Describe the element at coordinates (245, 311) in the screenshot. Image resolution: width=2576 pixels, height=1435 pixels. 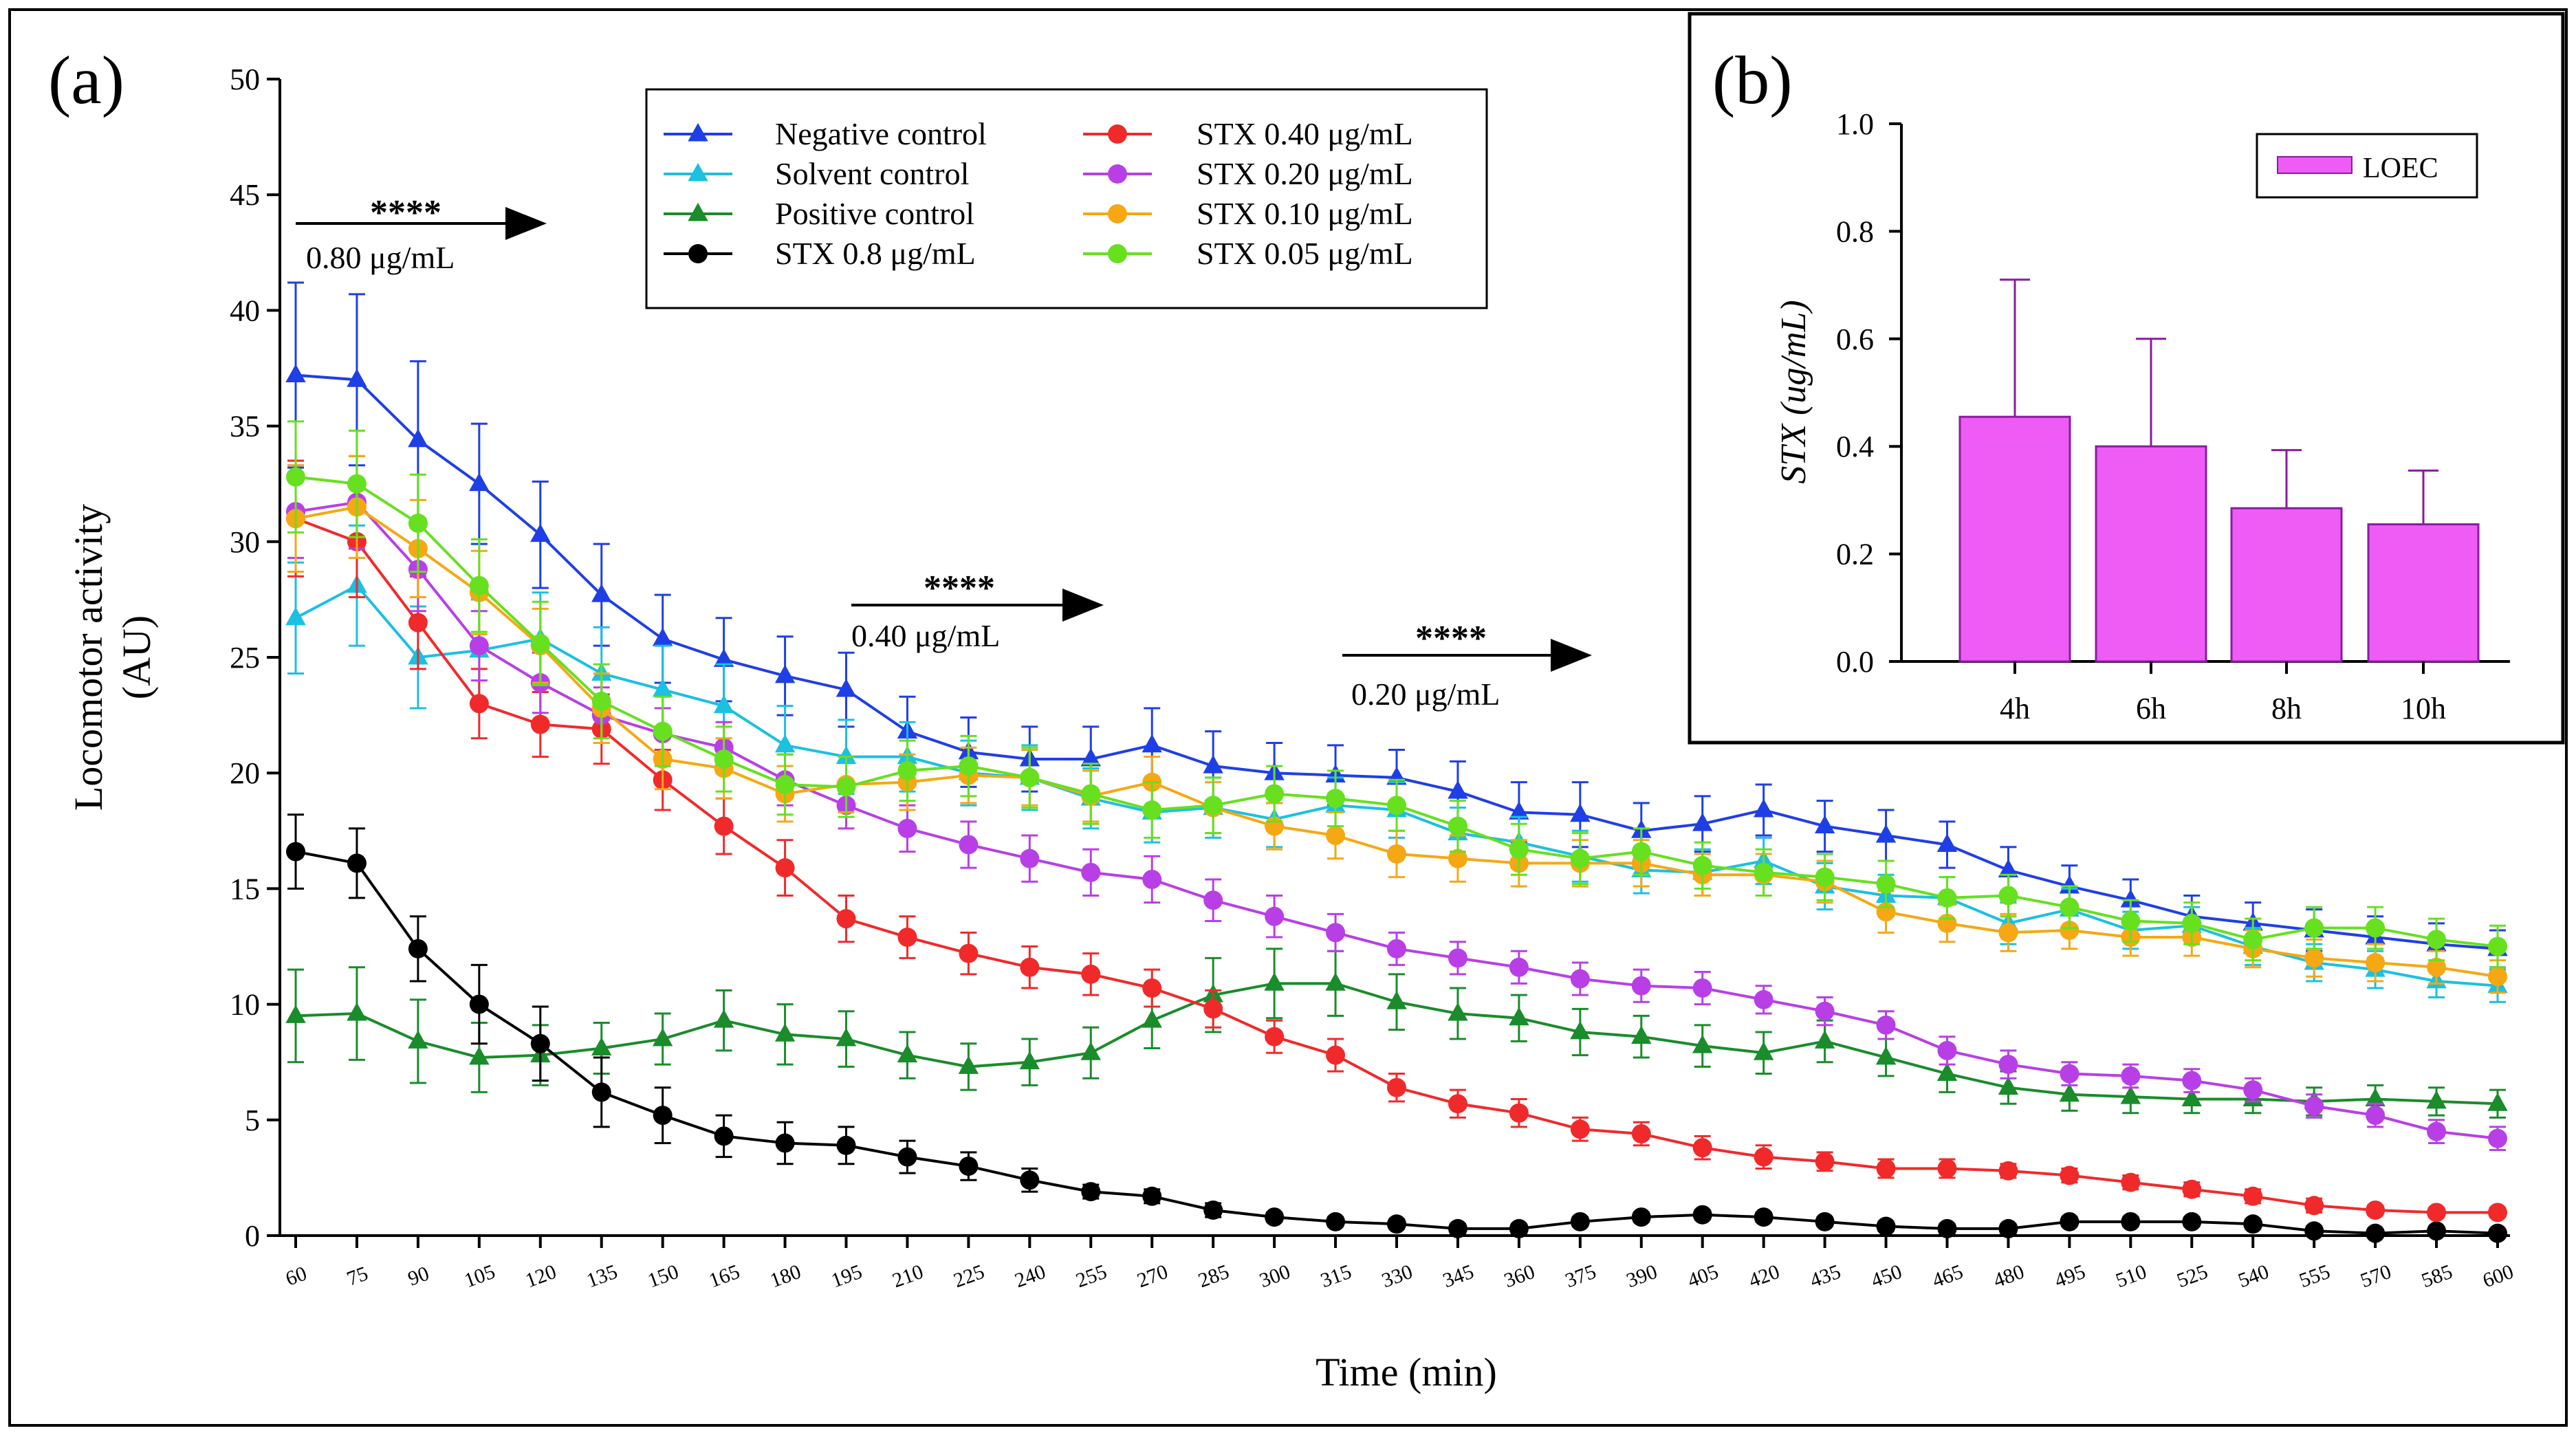
I see `y-tick-label: 40` at that location.